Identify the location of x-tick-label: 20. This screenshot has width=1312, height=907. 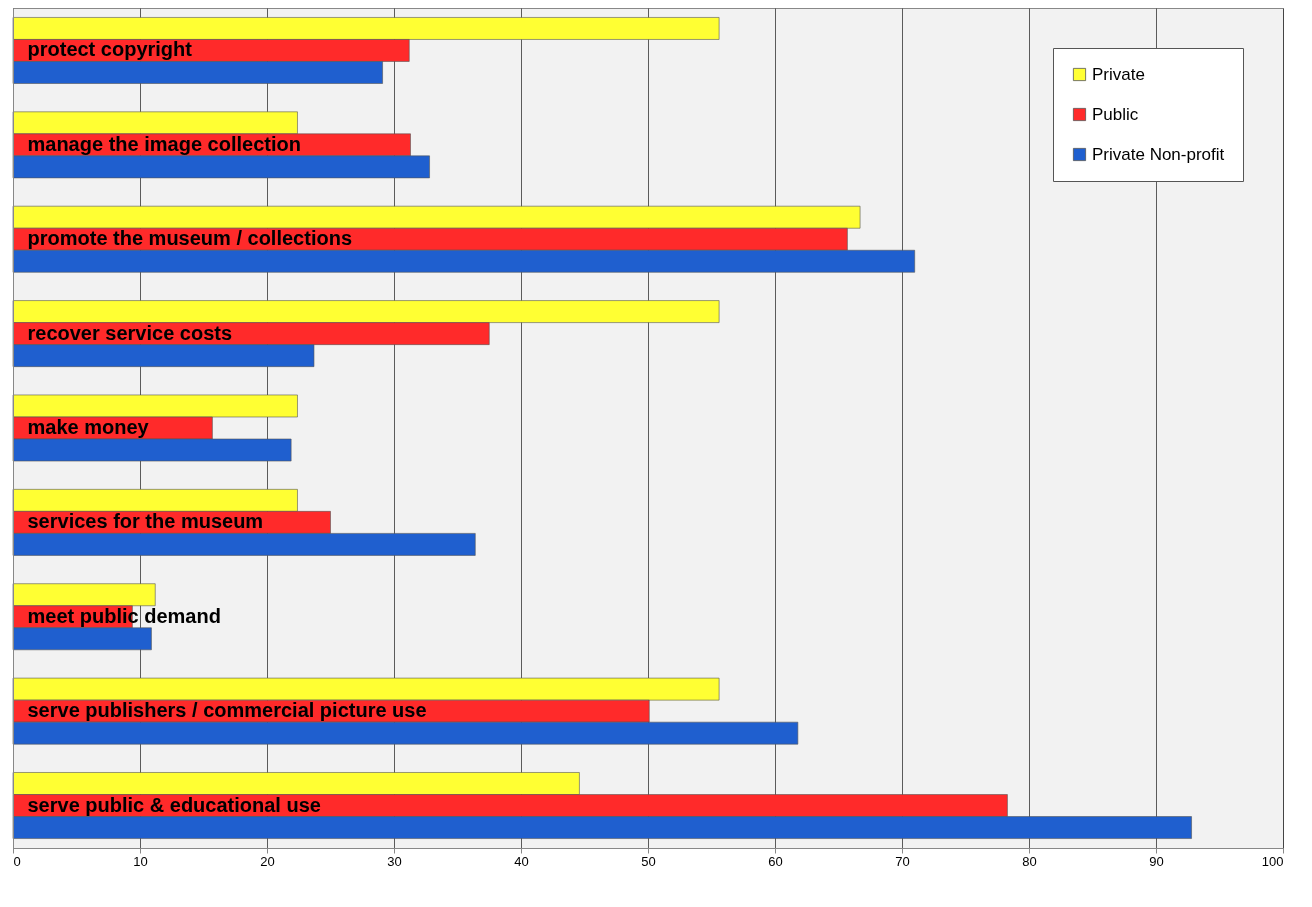
(267, 861).